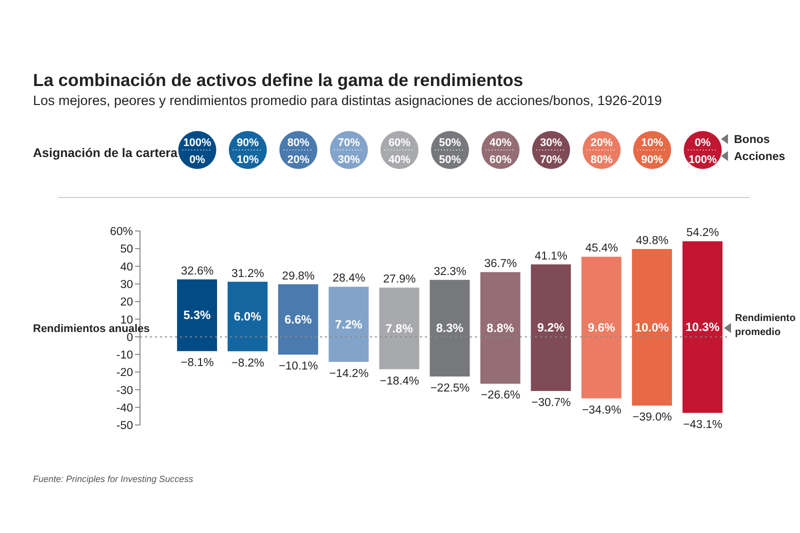 This screenshot has width=800, height=533. What do you see at coordinates (652, 418) in the screenshot?
I see `annotation: −39.0%` at bounding box center [652, 418].